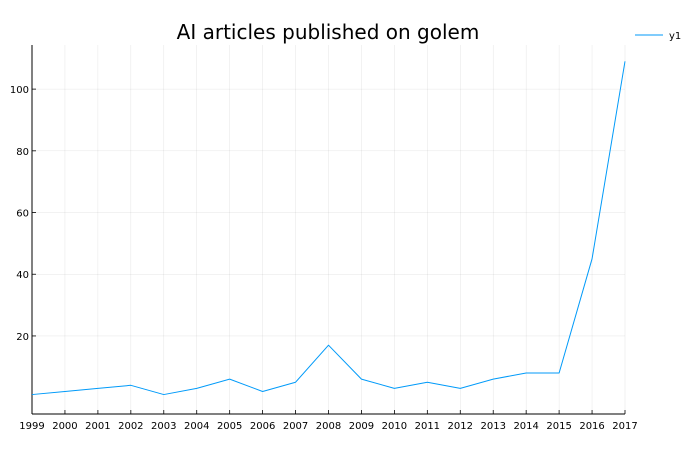 This screenshot has height=450, width=700. I want to click on data-point-y1-2012, so click(460, 388).